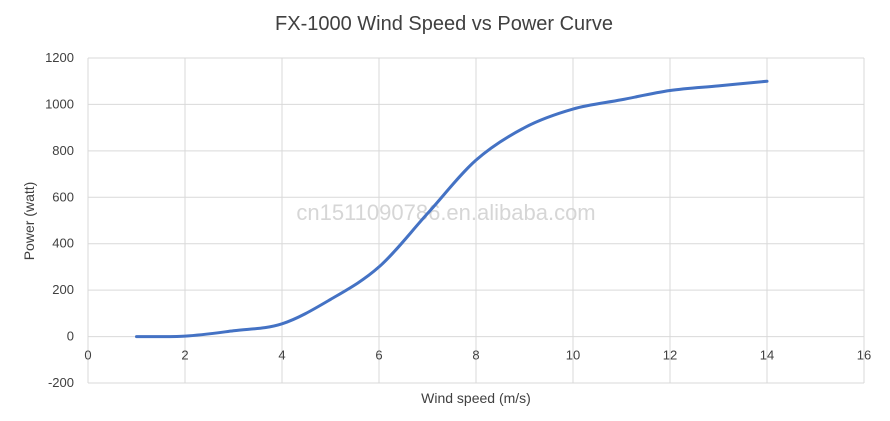 Image resolution: width=890 pixels, height=421 pixels. I want to click on y-tick-label: 800, so click(63, 150).